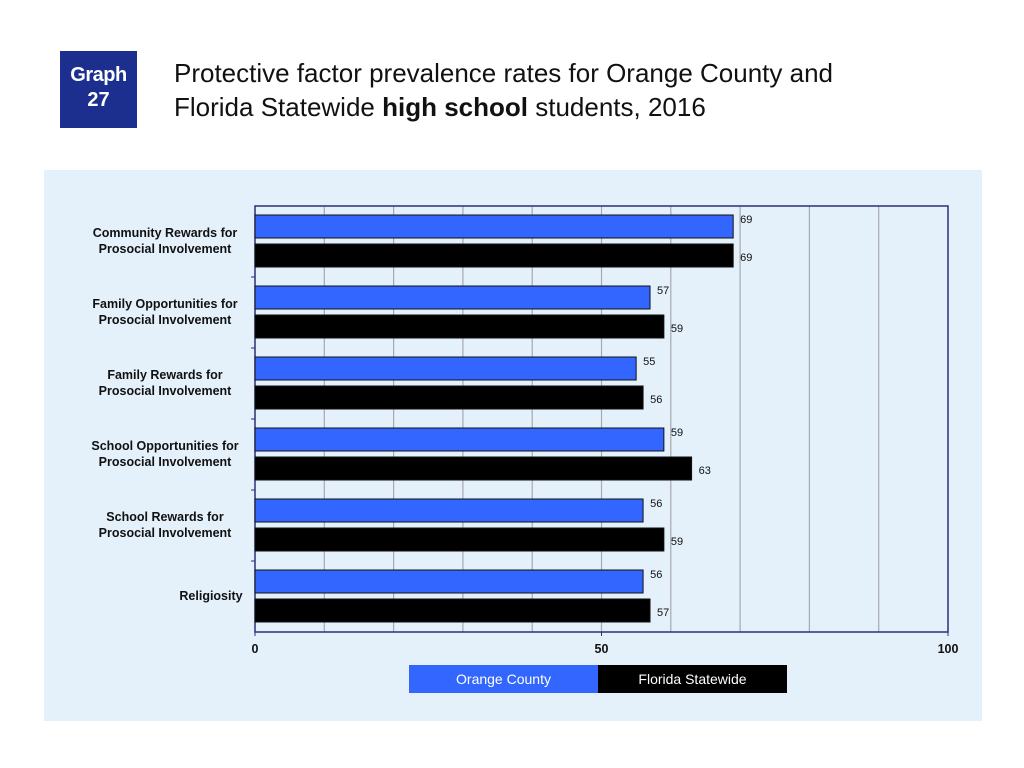 The width and height of the screenshot is (1024, 768). I want to click on category-label-line: Religiosity, so click(210, 596).